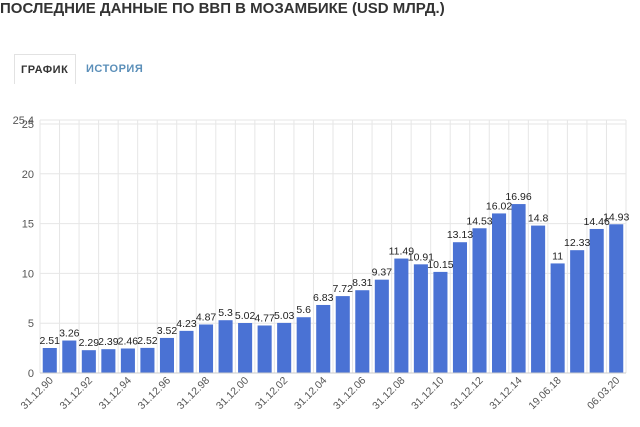 The height and width of the screenshot is (427, 640). Describe the element at coordinates (89, 343) in the screenshot. I see `data-label: 2.29` at that location.